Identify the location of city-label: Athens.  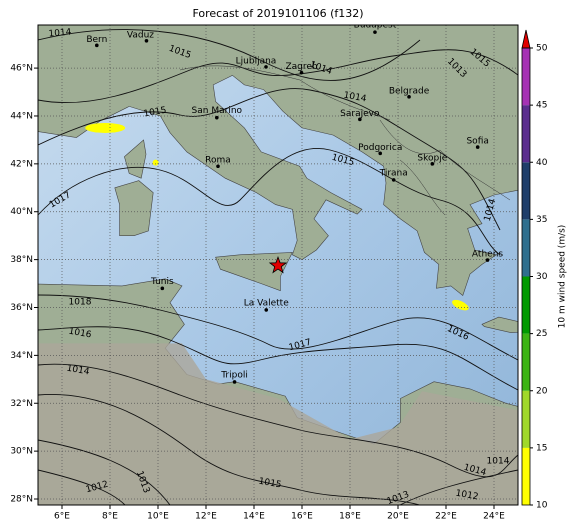
(487, 255).